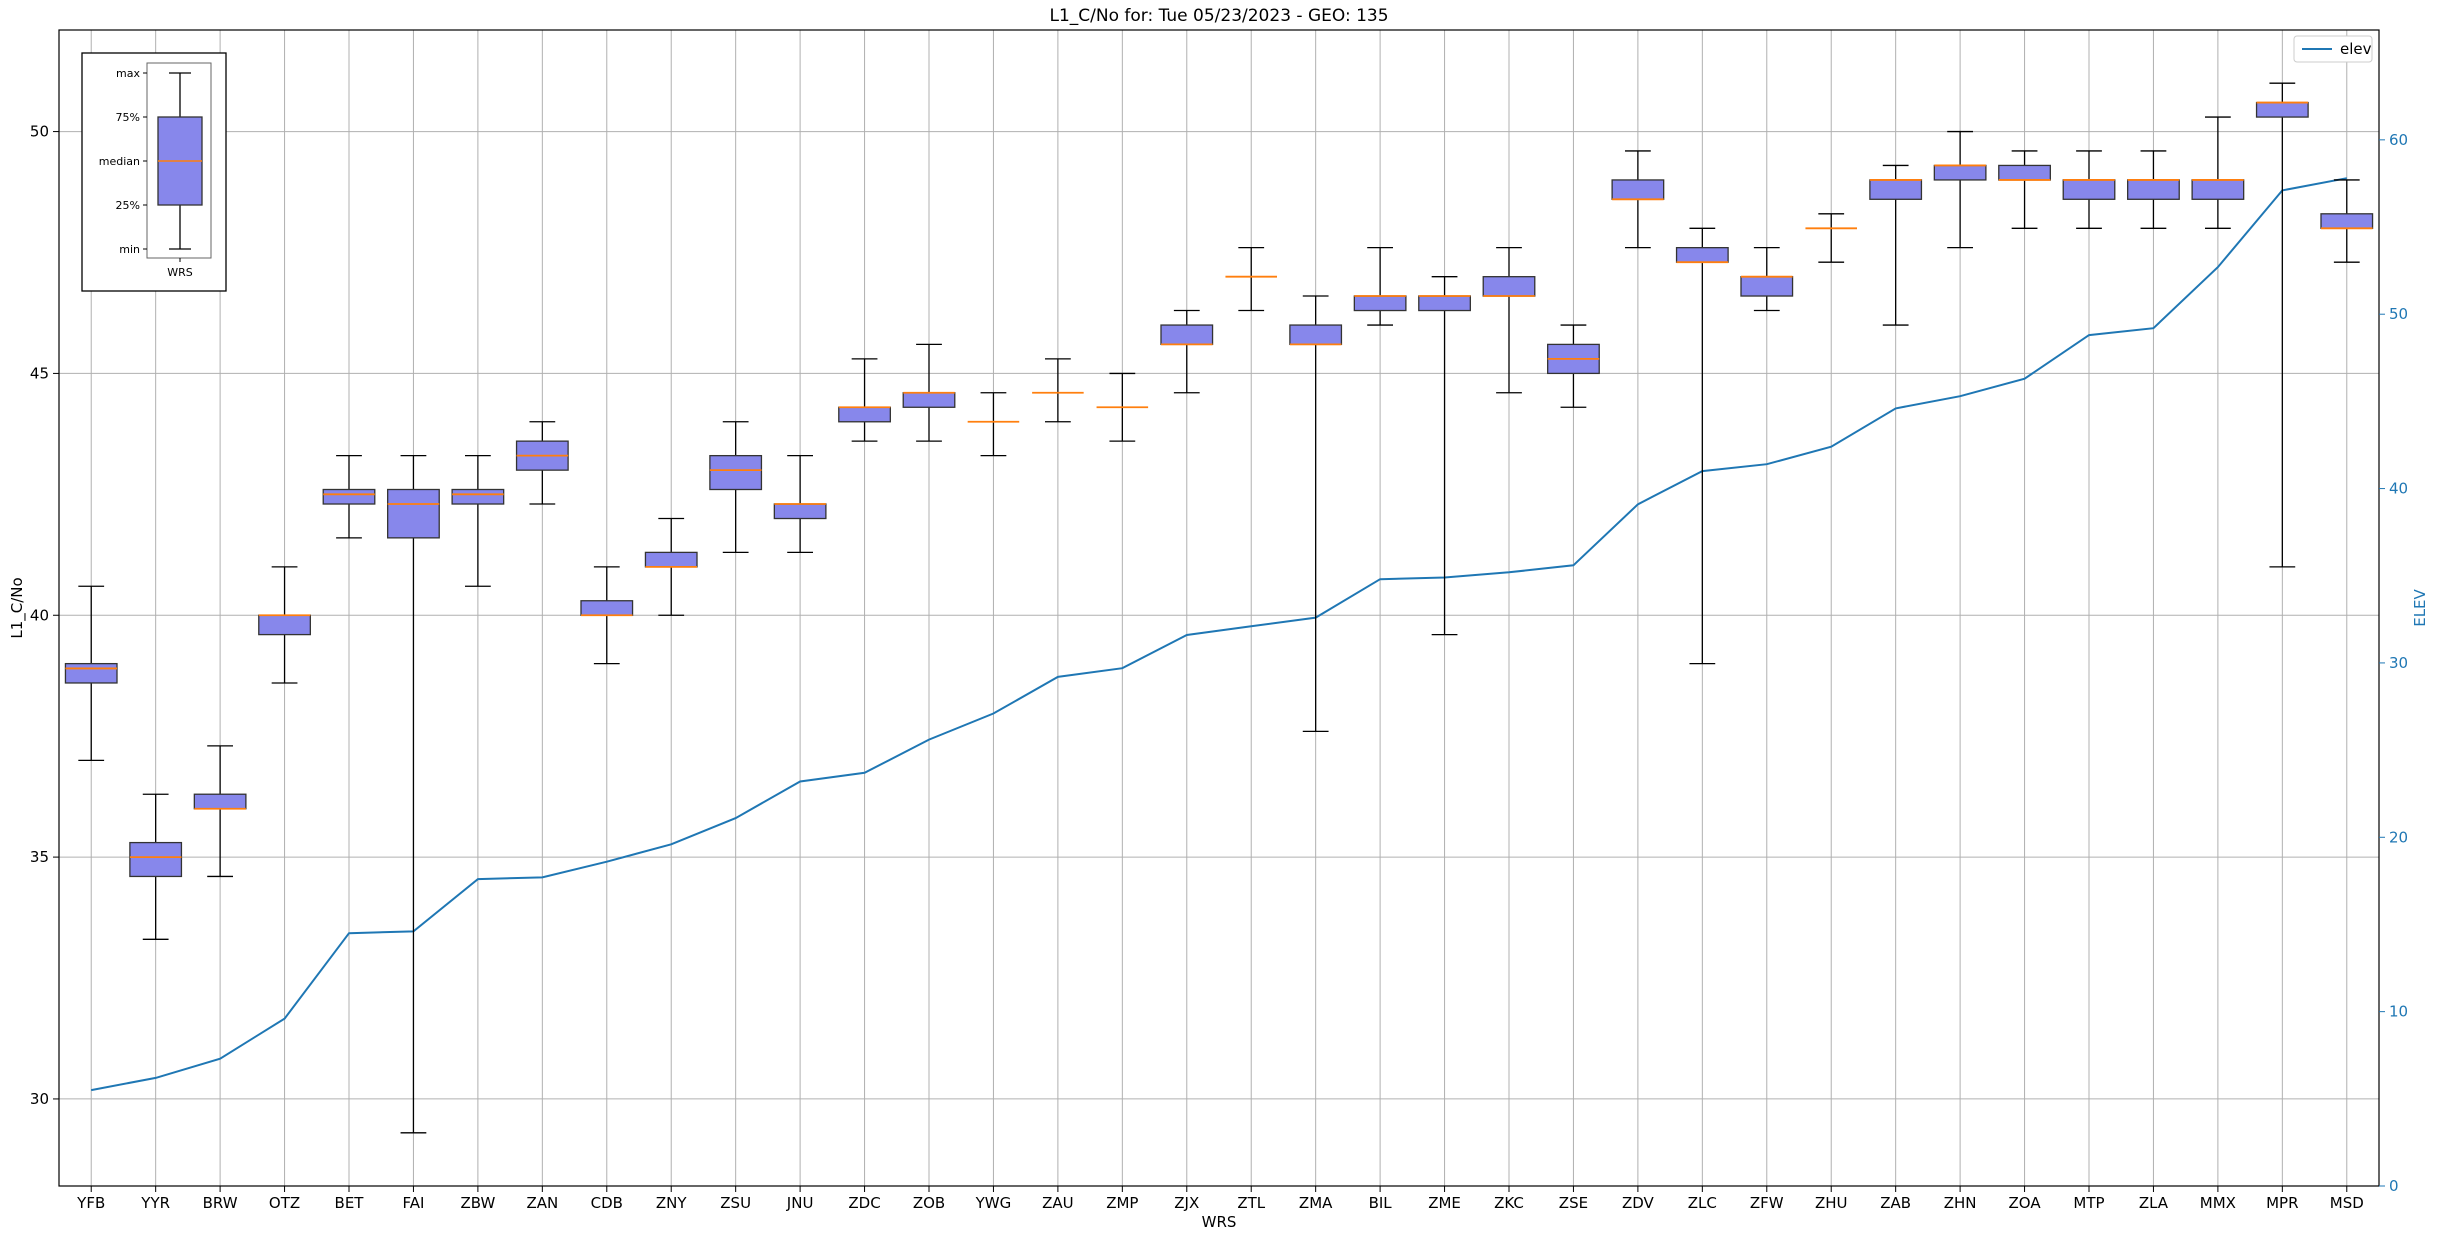 The image size is (2439, 1238). Describe the element at coordinates (1218, 16) in the screenshot. I see `chart-title: L1_C/No for: Tue 05/23/2023 - GEO: 135` at that location.